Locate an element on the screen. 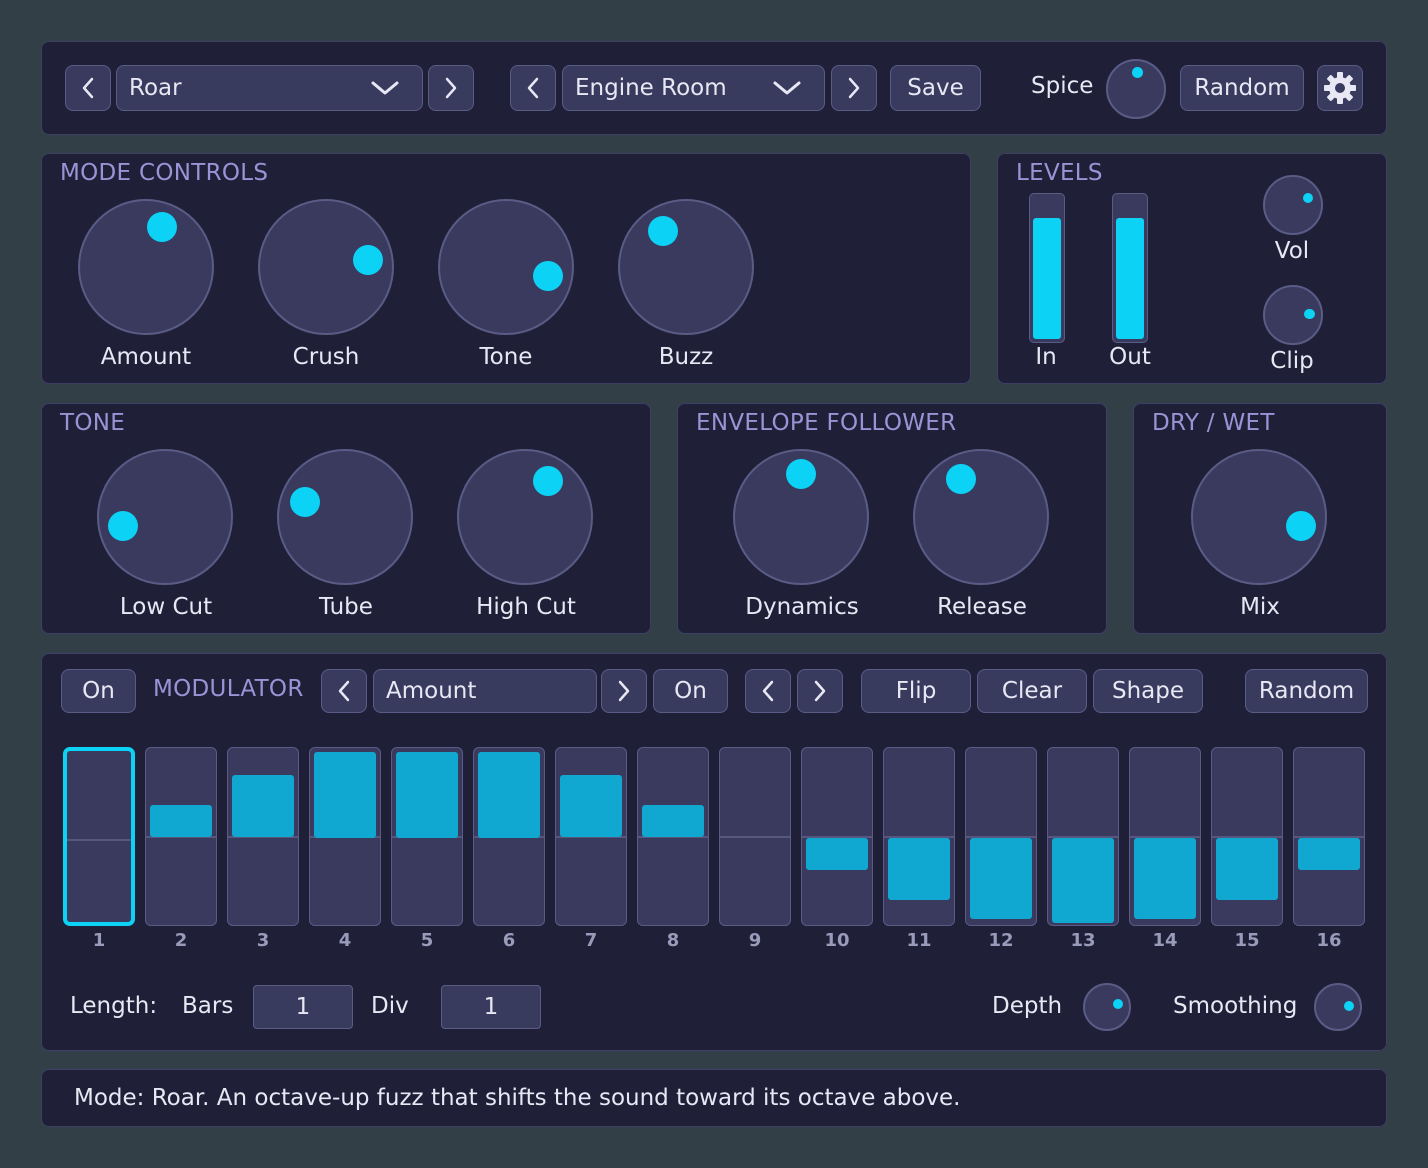  chevron-right-icon is located at coordinates (624, 691).